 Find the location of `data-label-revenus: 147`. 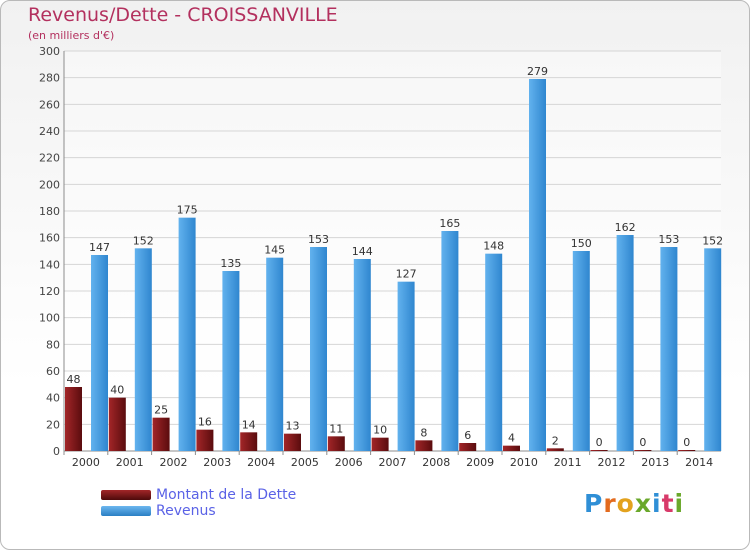

data-label-revenus: 147 is located at coordinates (99, 247).